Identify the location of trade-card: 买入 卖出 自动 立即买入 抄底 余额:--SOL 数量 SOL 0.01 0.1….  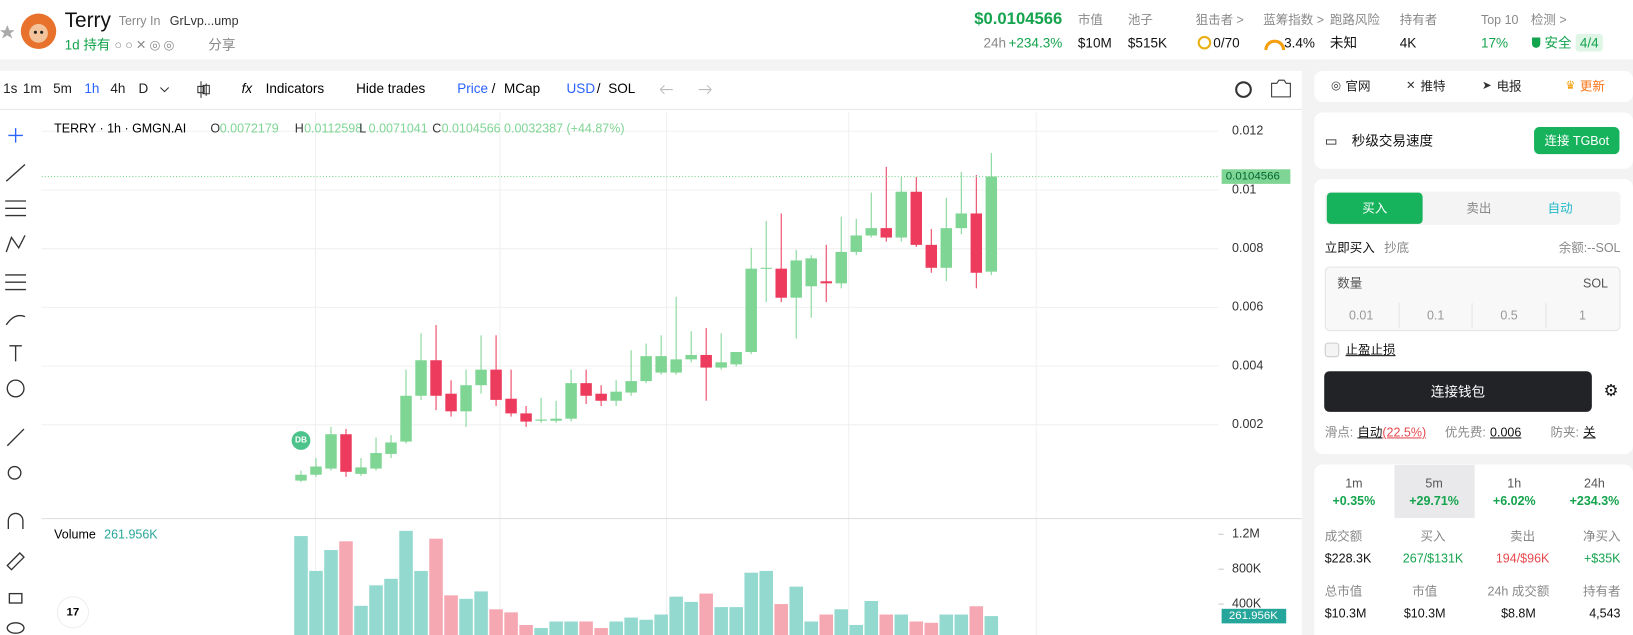
(1473, 317).